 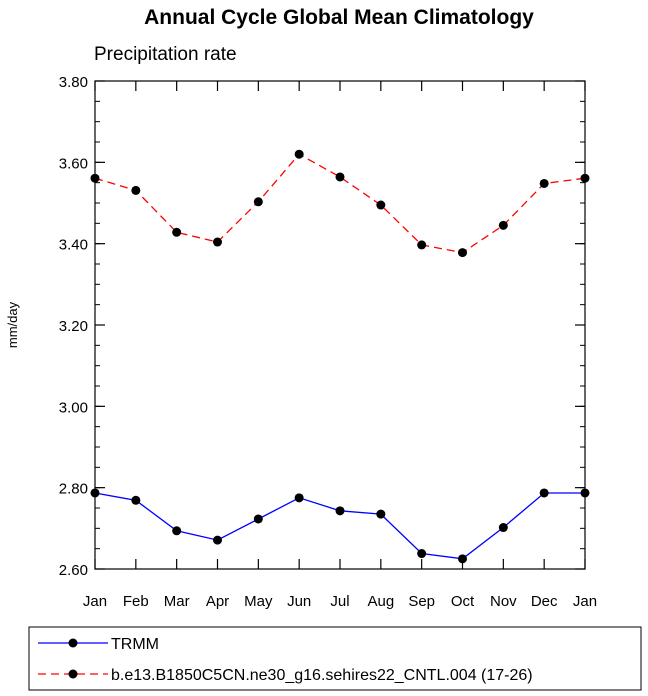 I want to click on x-tick-labels: Jan Feb Mar Apr May Jun Jul Aug Sep Oct Nov Dec Jan, so click(x=340, y=601).